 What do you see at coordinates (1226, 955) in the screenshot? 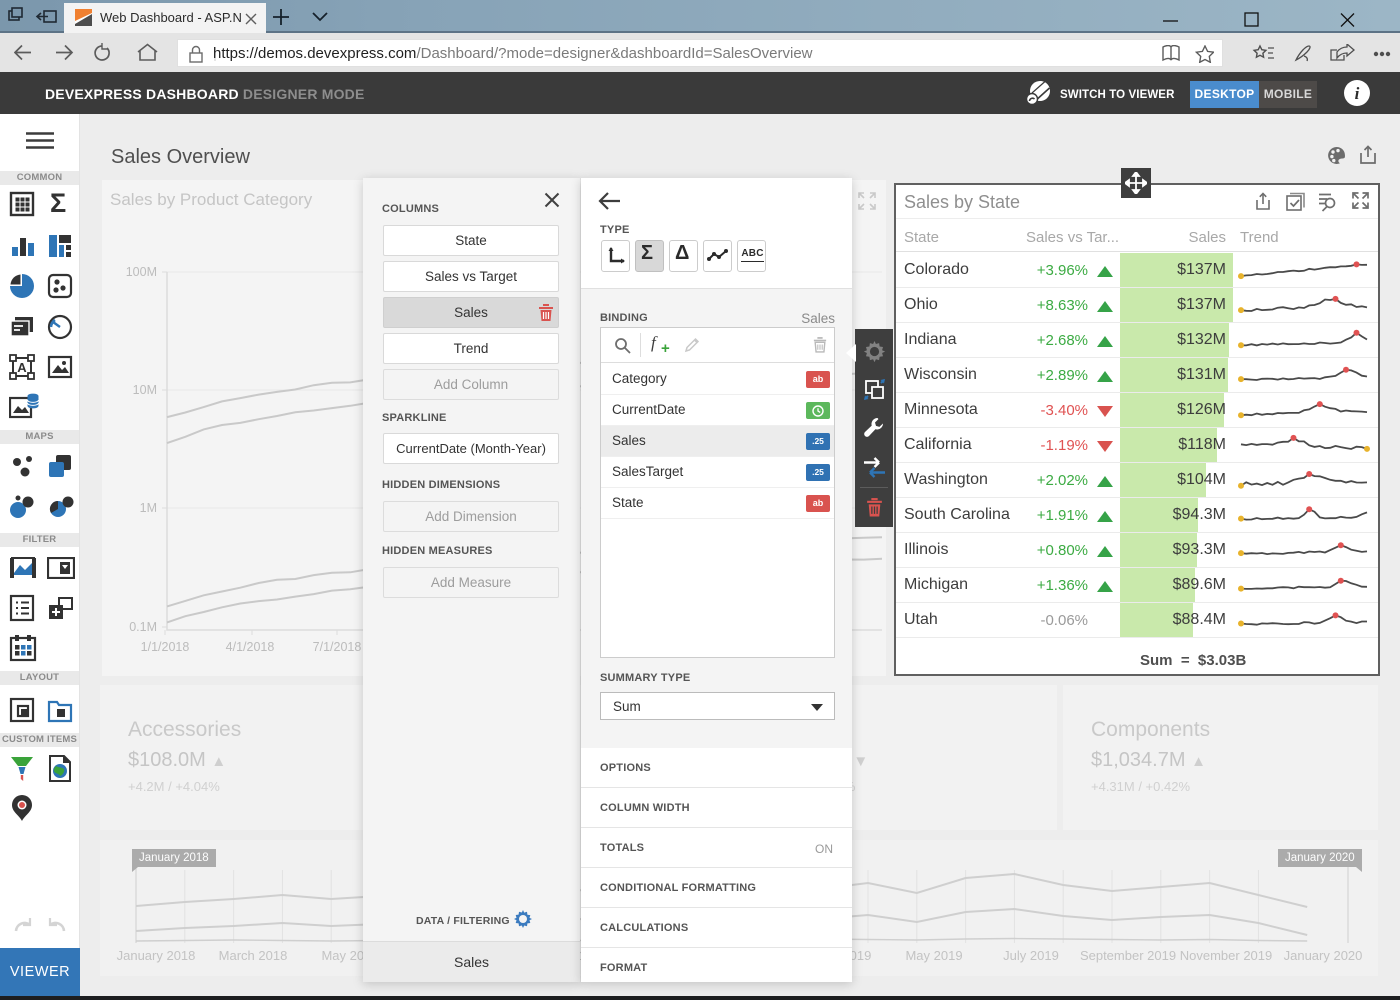
I see `svg-text: November 2019` at bounding box center [1226, 955].